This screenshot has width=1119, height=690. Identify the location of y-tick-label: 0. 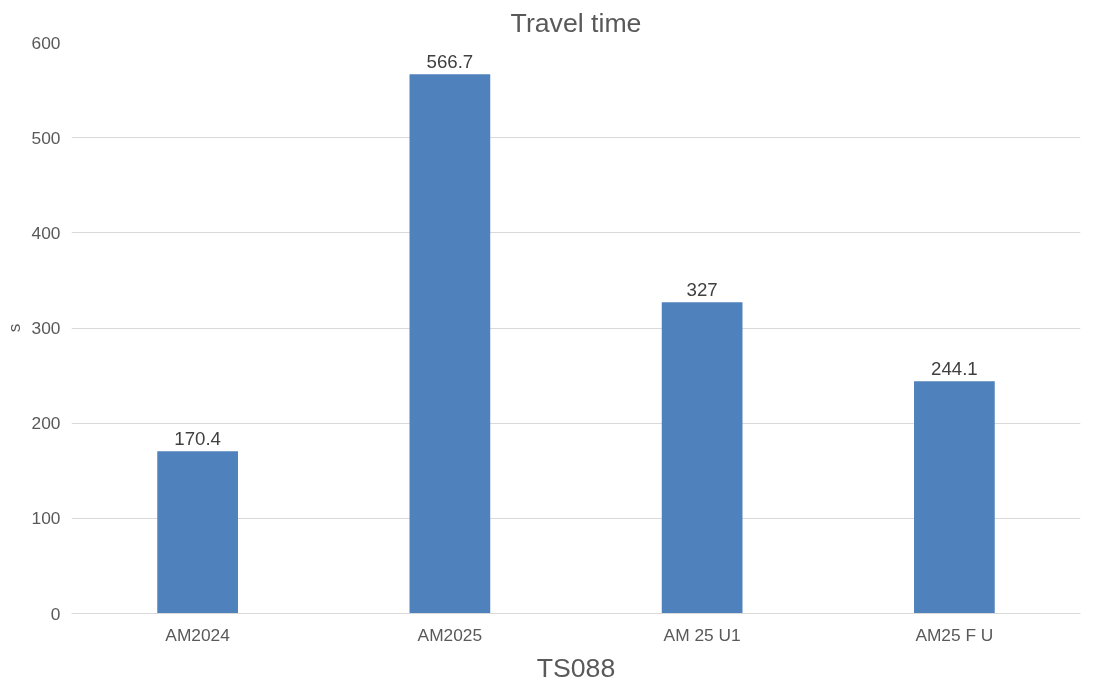
(55, 613).